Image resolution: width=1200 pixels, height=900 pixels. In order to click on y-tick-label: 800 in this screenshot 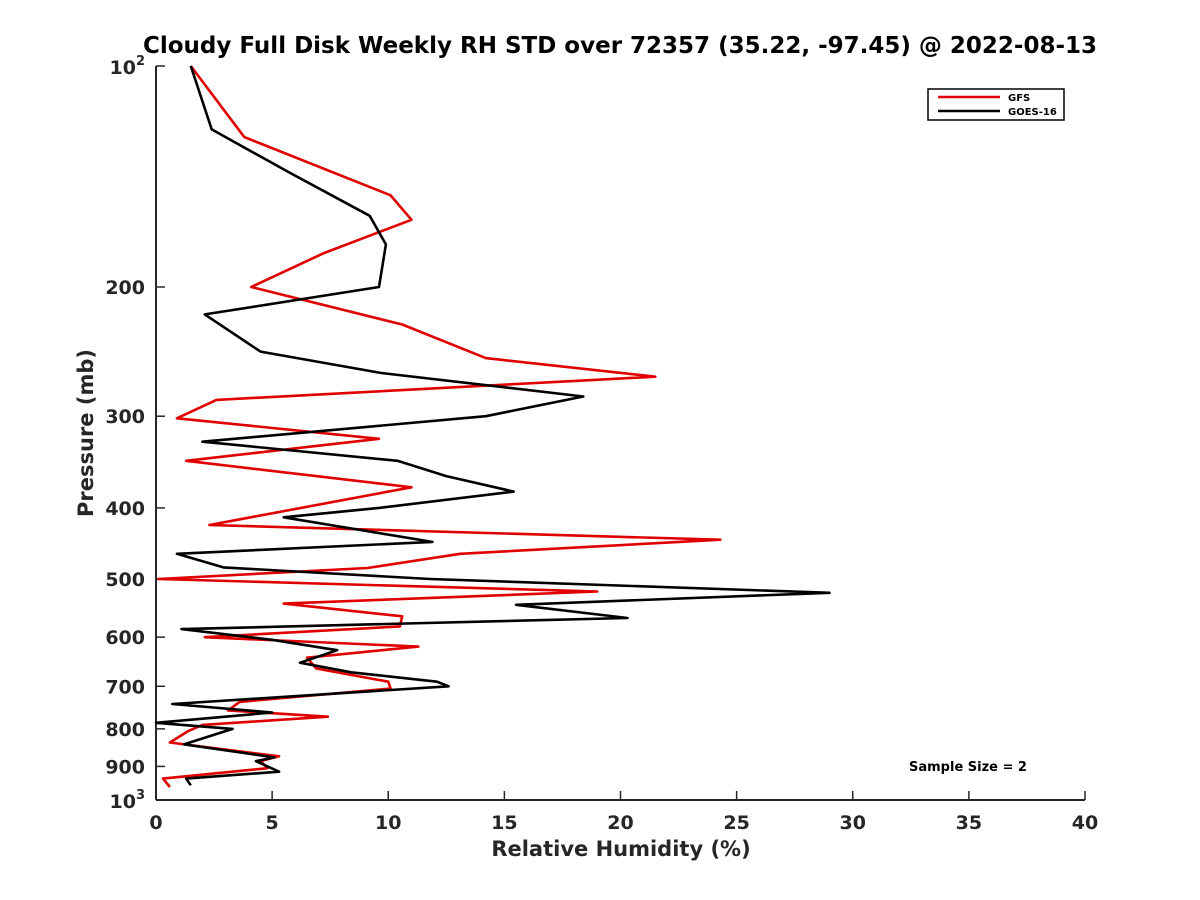, I will do `click(125, 730)`.